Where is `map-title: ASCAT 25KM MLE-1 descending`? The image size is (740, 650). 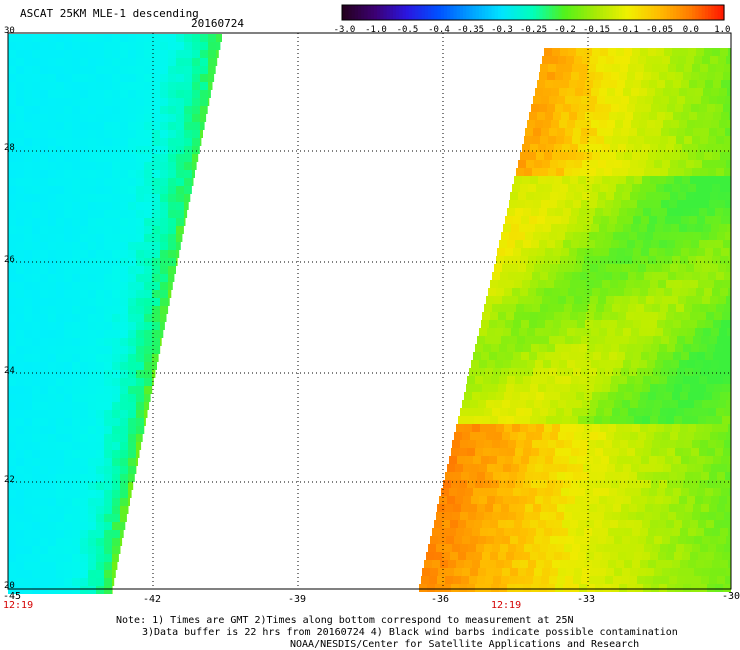
map-title: ASCAT 25KM MLE-1 descending is located at coordinates (109, 13).